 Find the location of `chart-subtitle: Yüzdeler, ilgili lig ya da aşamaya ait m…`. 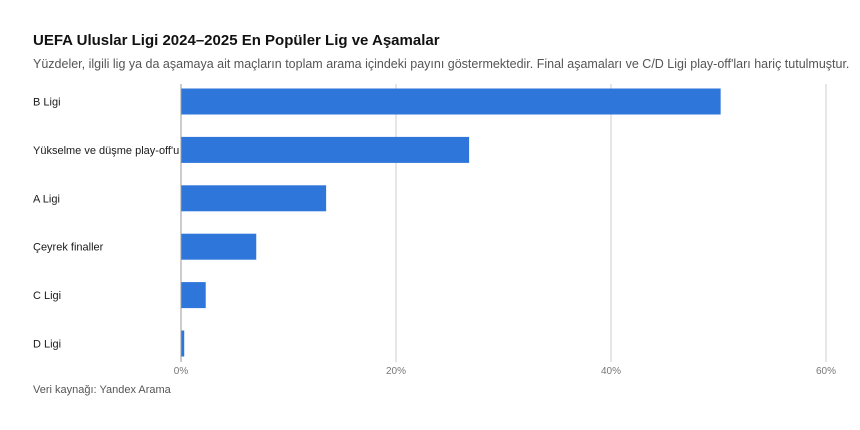

chart-subtitle: Yüzdeler, ilgili lig ya da aşamaya ait m… is located at coordinates (441, 64).